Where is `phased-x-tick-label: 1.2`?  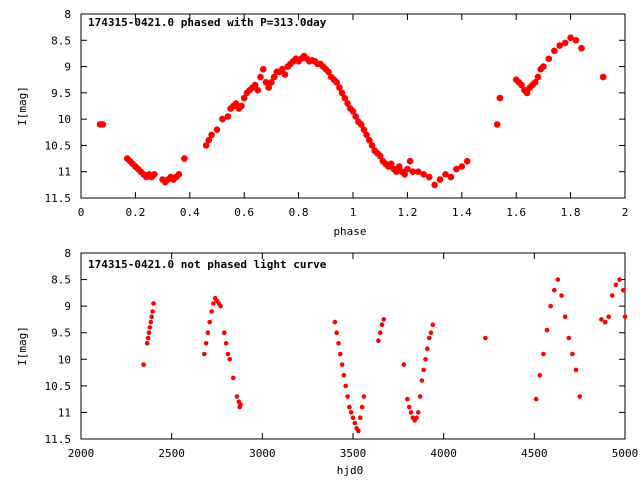 phased-x-tick-label: 1.2 is located at coordinates (407, 212).